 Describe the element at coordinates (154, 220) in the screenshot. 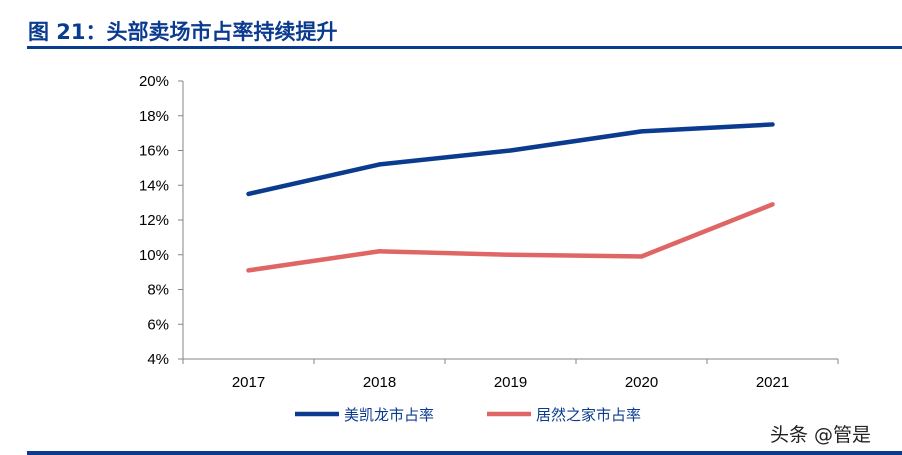

I see `y-tick-label: 12%` at that location.